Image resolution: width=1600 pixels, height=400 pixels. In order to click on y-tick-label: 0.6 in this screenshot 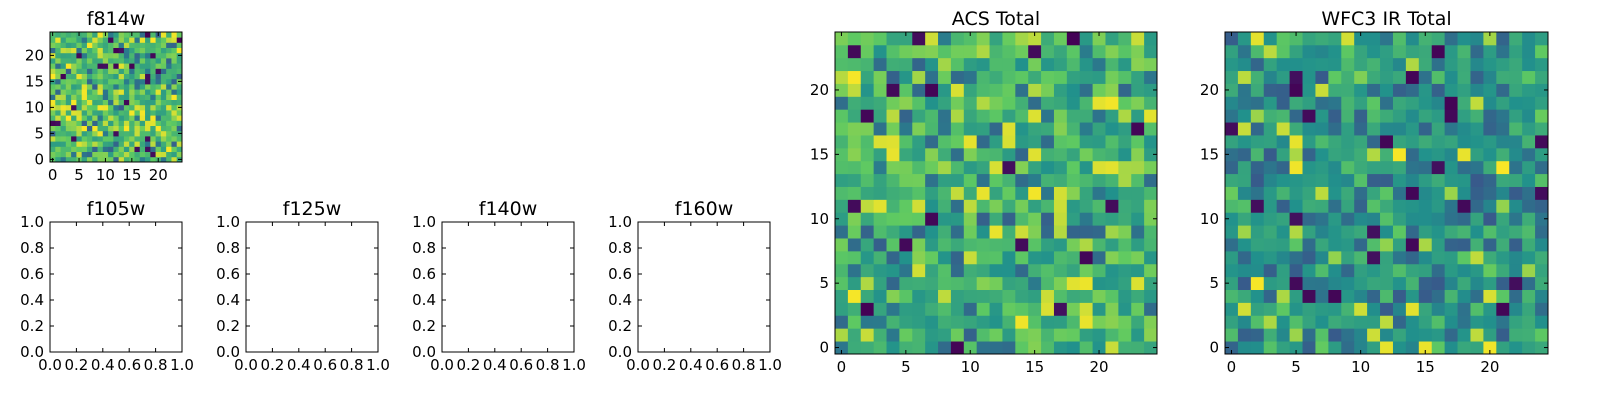, I will do `click(32, 274)`.